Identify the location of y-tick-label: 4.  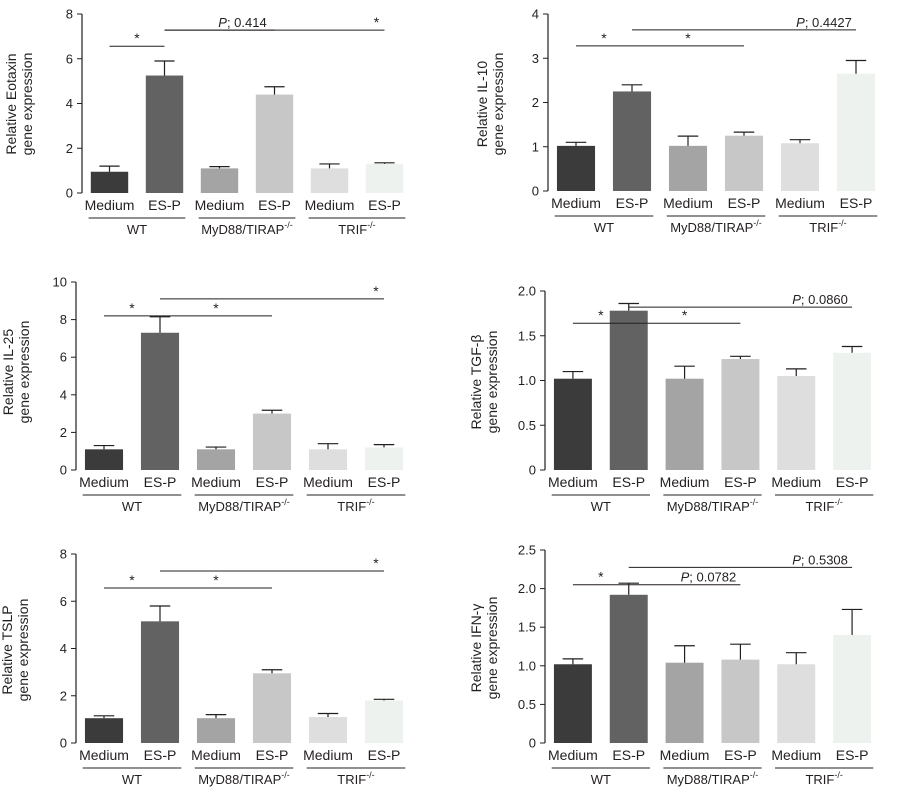
(63, 648).